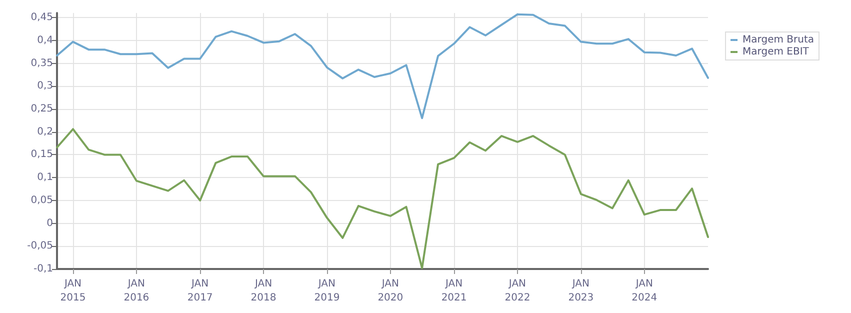  I want to click on x-tick-label: JAN 2019, so click(327, 291).